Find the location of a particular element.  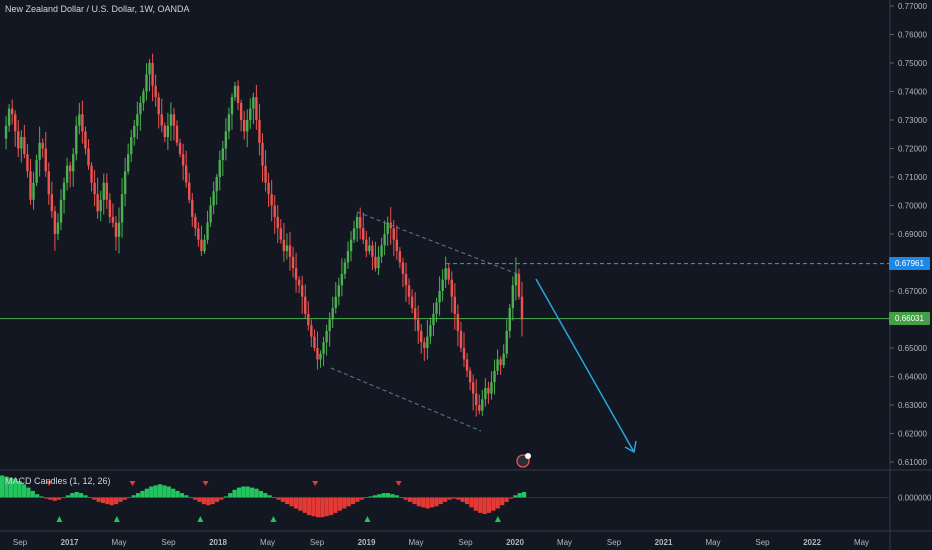

price-badge-resistance: 0.67961 is located at coordinates (909, 264).